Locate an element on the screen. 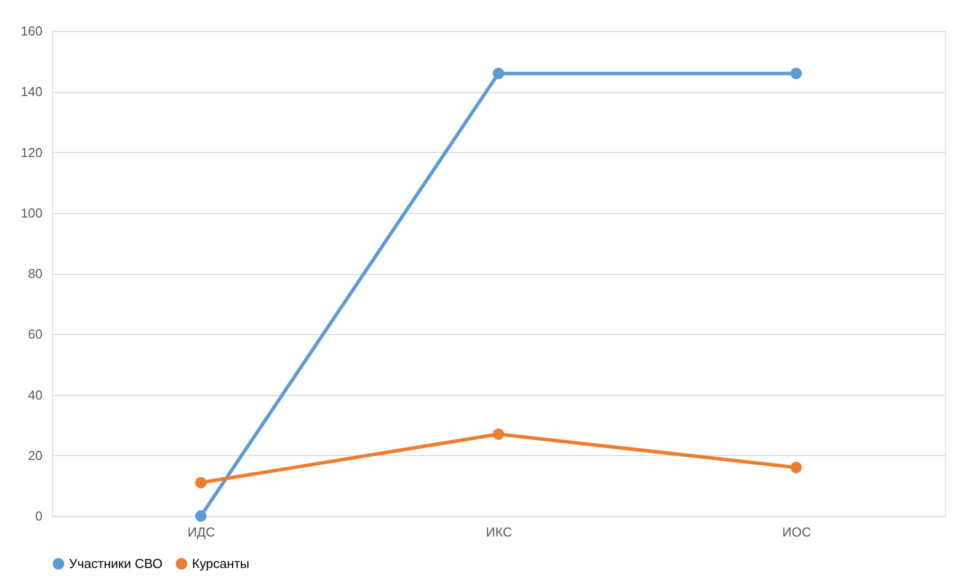 The width and height of the screenshot is (960, 582). y-tick-label: 80 is located at coordinates (35, 273).